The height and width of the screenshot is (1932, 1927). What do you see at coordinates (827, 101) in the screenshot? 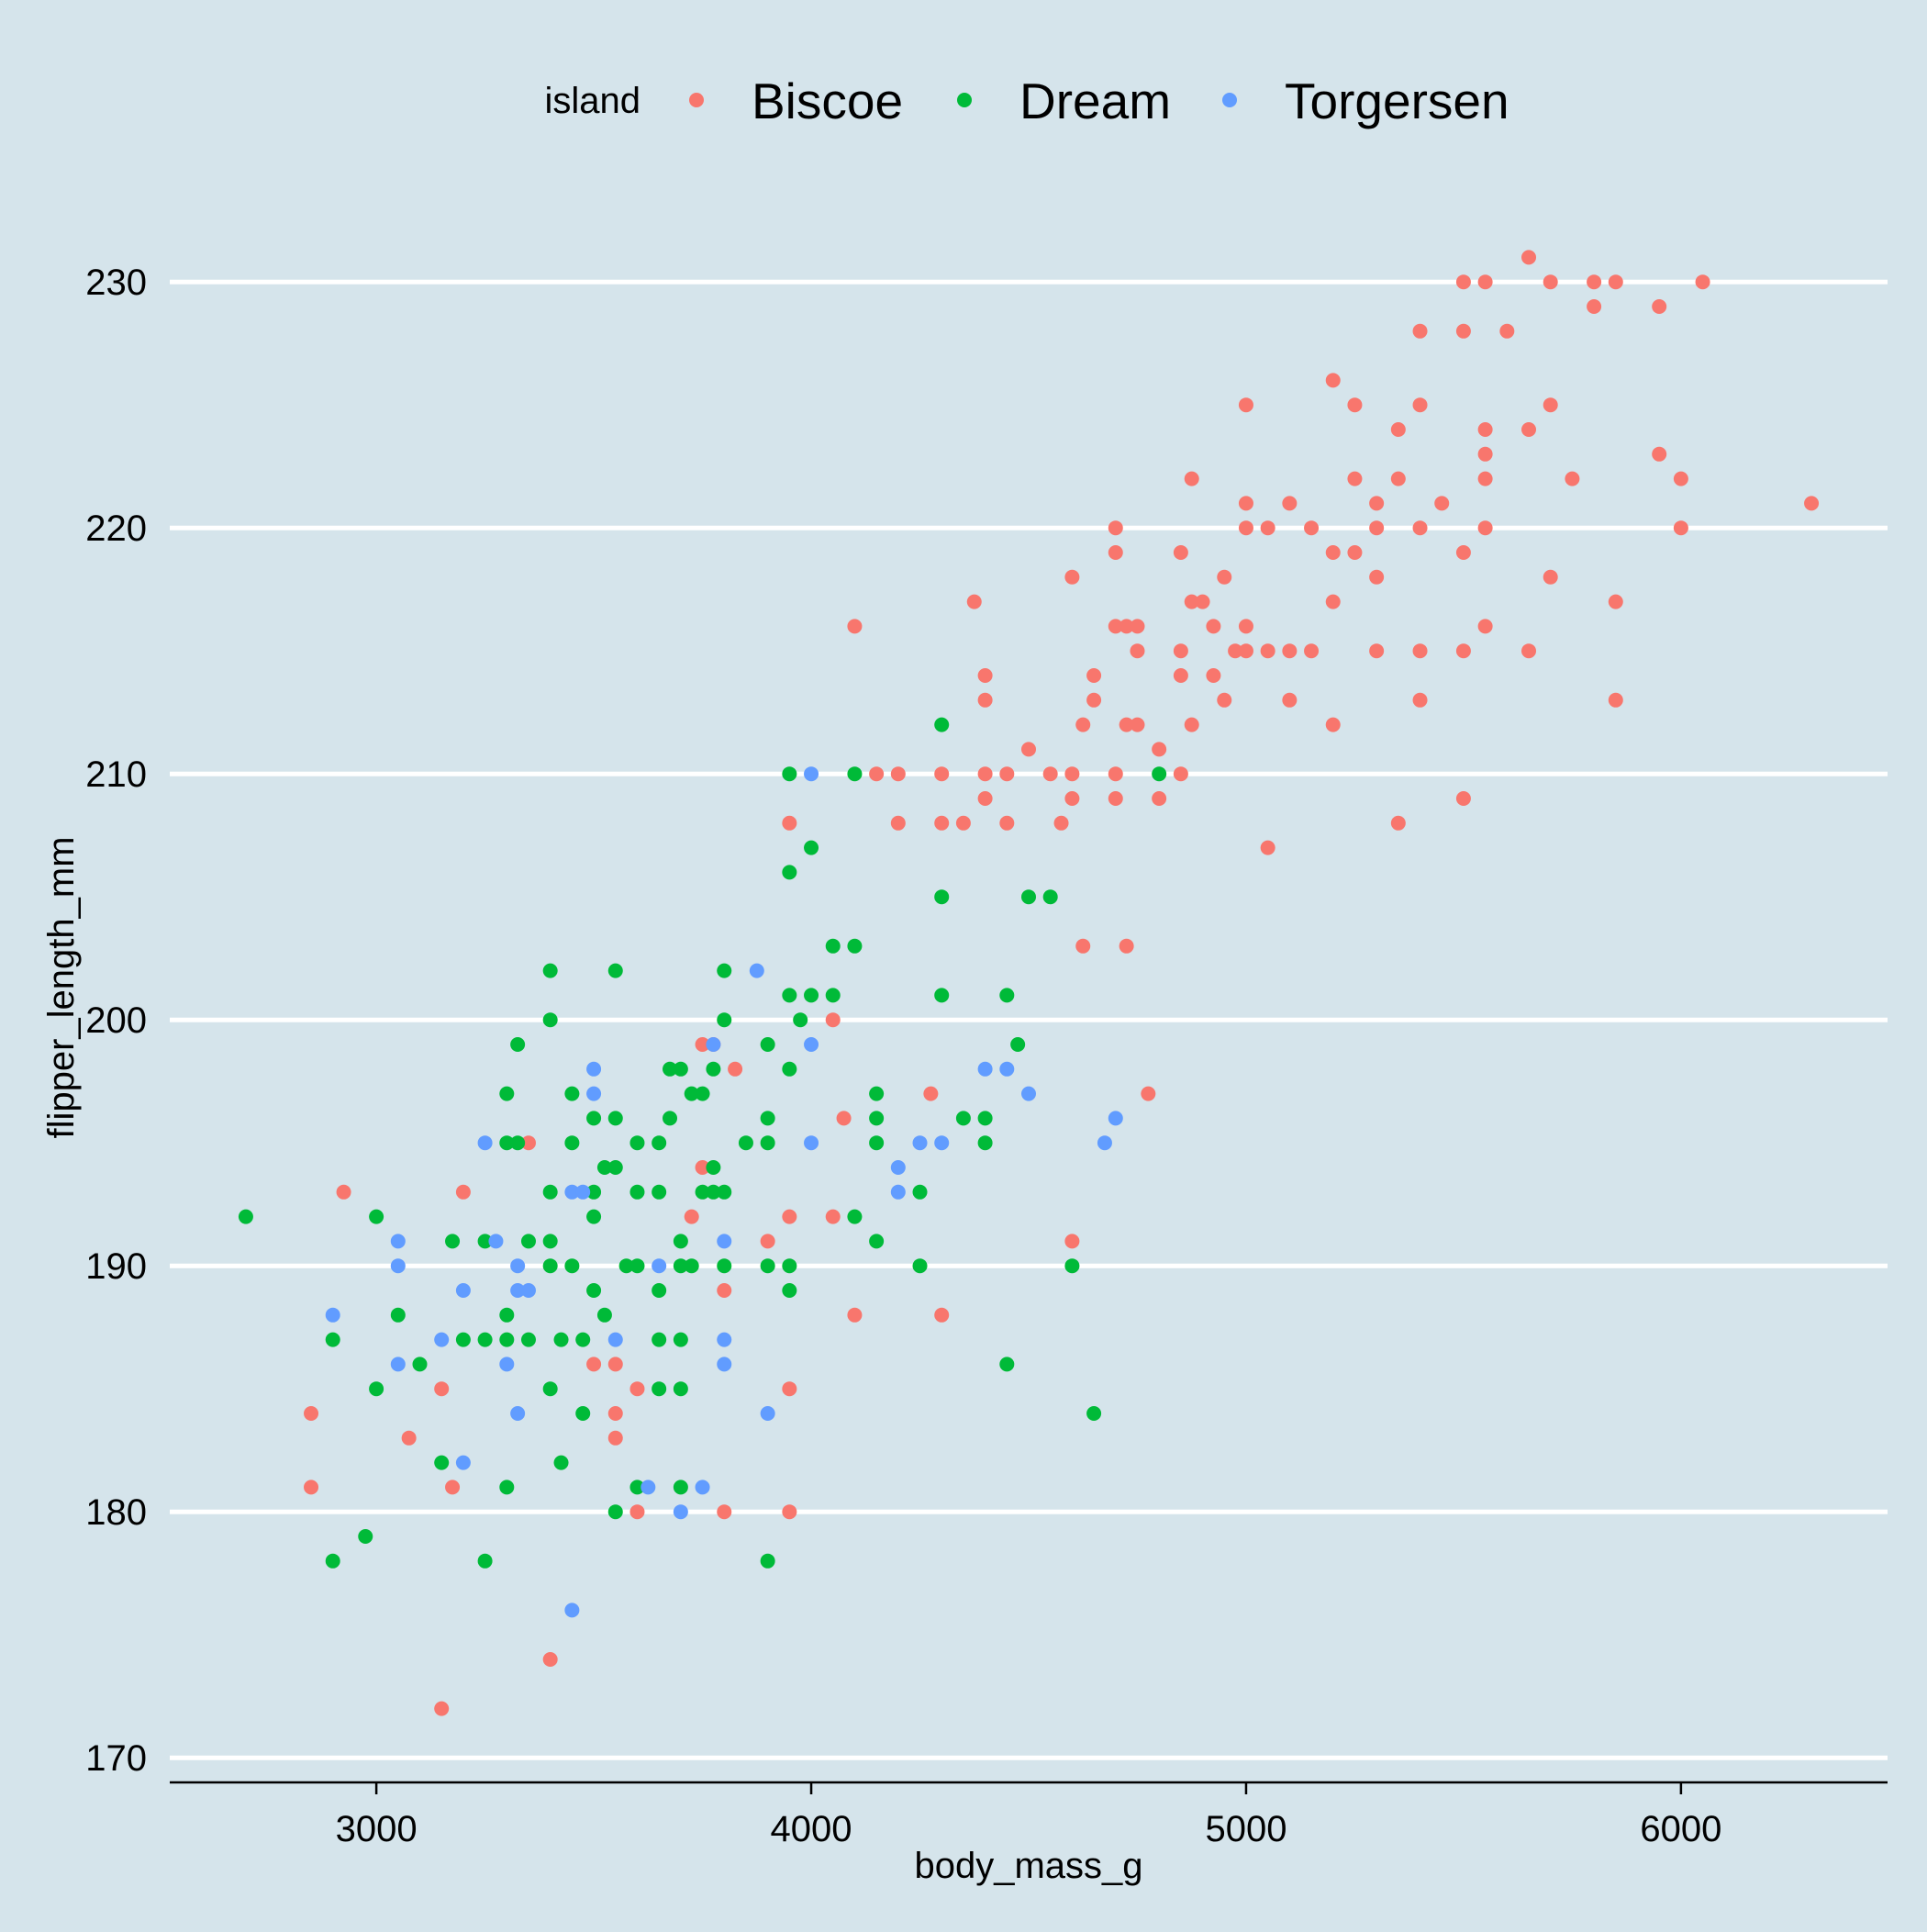
I see `legend-label-biscoe: Biscoe` at bounding box center [827, 101].